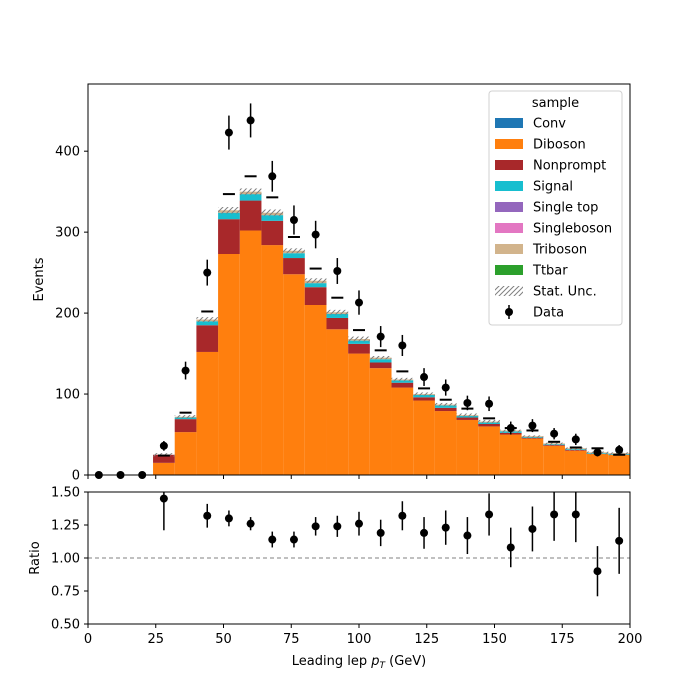 Image resolution: width=700 pixels, height=700 pixels. What do you see at coordinates (65, 559) in the screenshot?
I see `ratio-ytick-label: 1.00` at bounding box center [65, 559].